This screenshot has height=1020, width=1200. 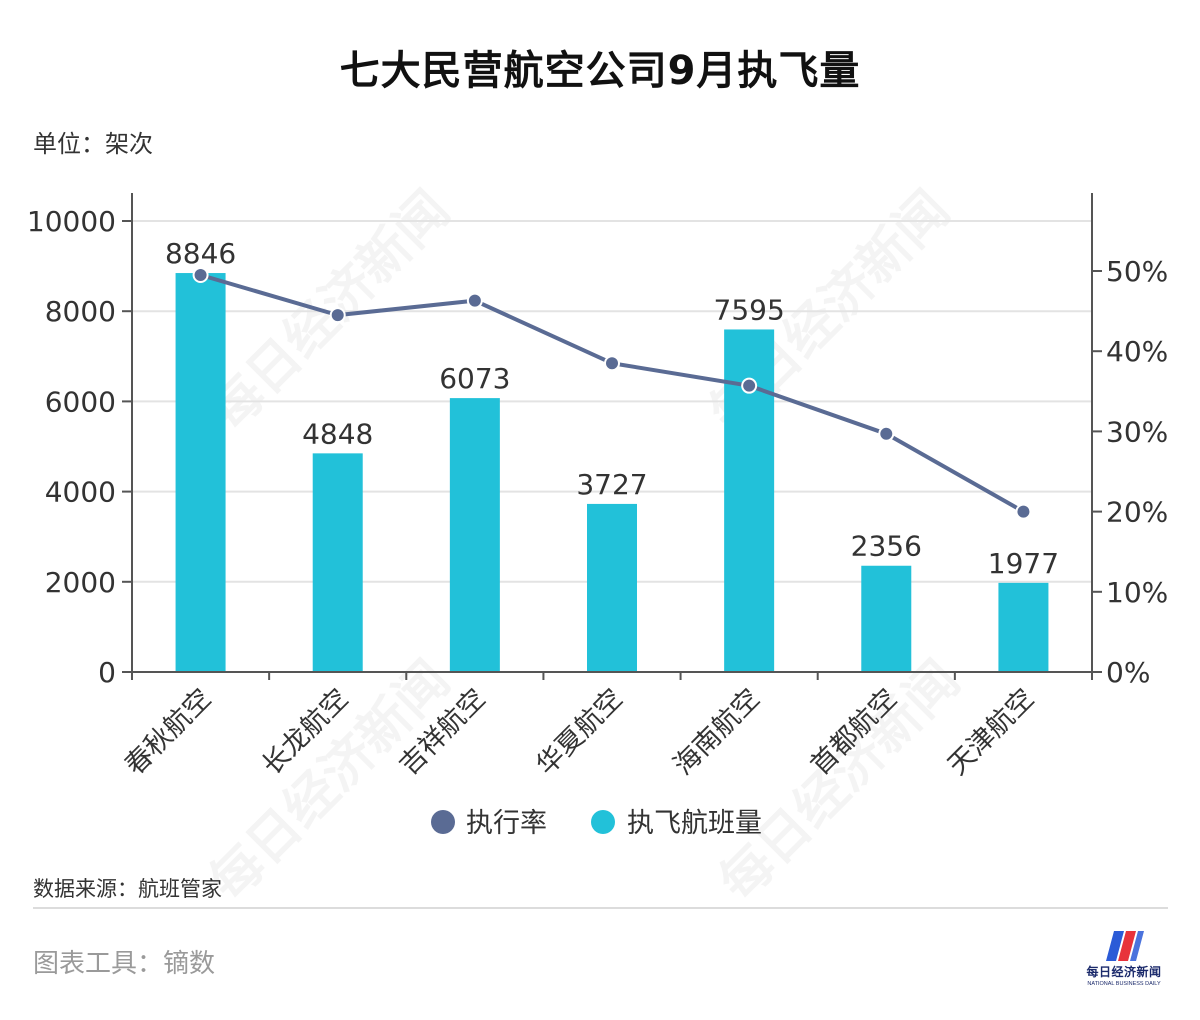 What do you see at coordinates (107, 672) in the screenshot?
I see `left-tick-label: 0` at bounding box center [107, 672].